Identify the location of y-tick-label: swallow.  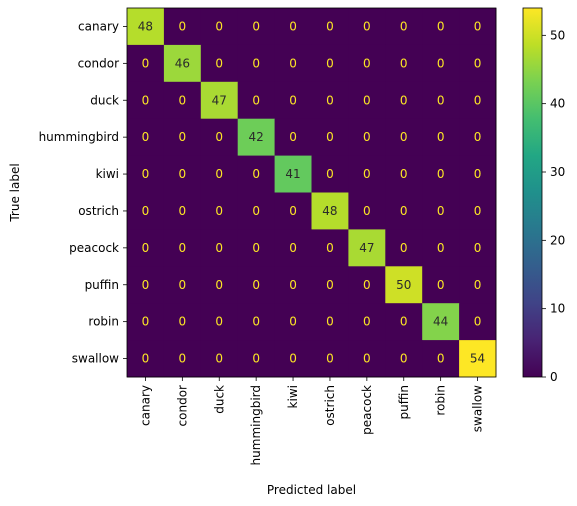
(95, 359).